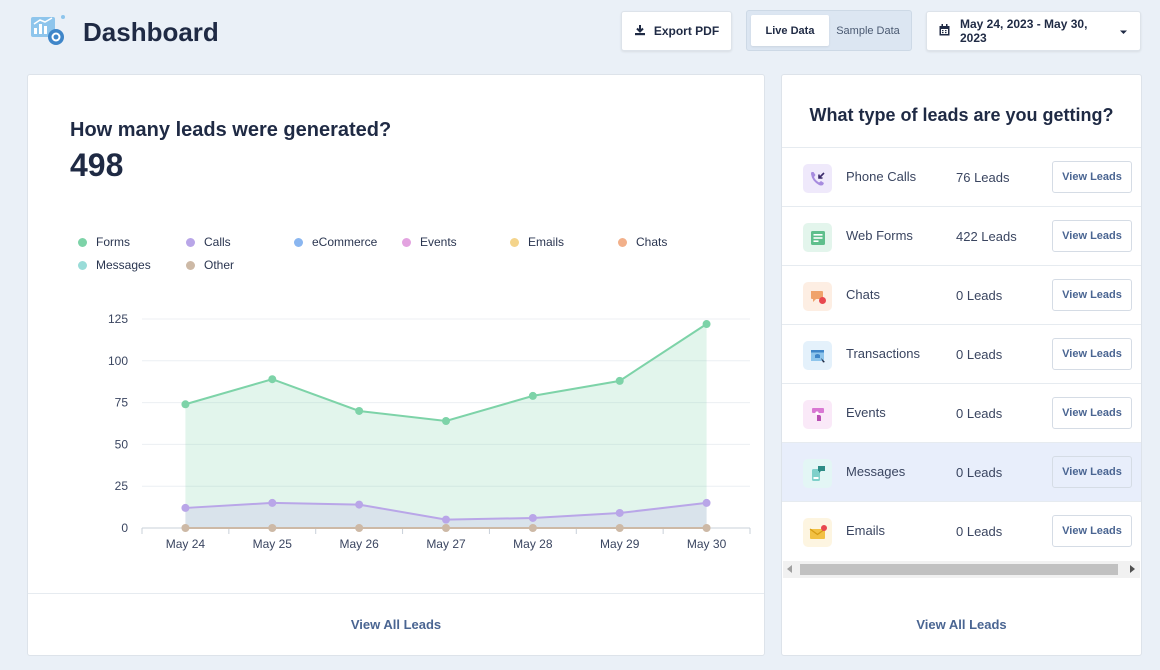 The width and height of the screenshot is (1160, 670). Describe the element at coordinates (438, 242) in the screenshot. I see `legend-label: Events` at that location.